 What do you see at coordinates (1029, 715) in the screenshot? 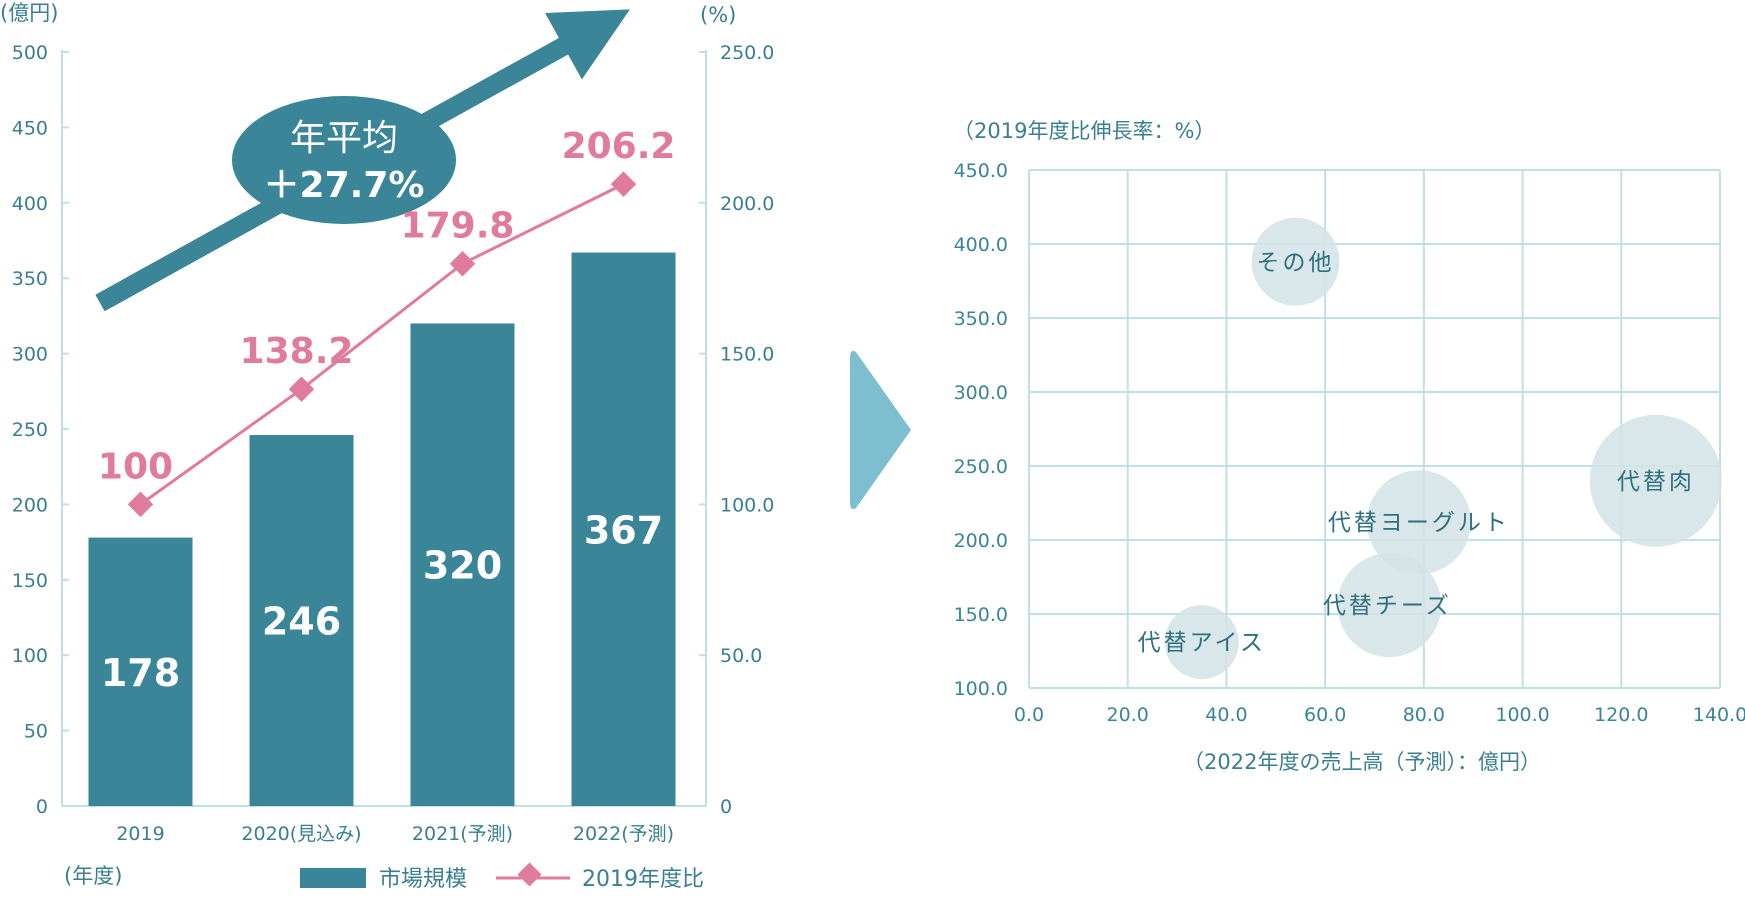
I see `bubble-x-tick-label: 0.0` at bounding box center [1029, 715].